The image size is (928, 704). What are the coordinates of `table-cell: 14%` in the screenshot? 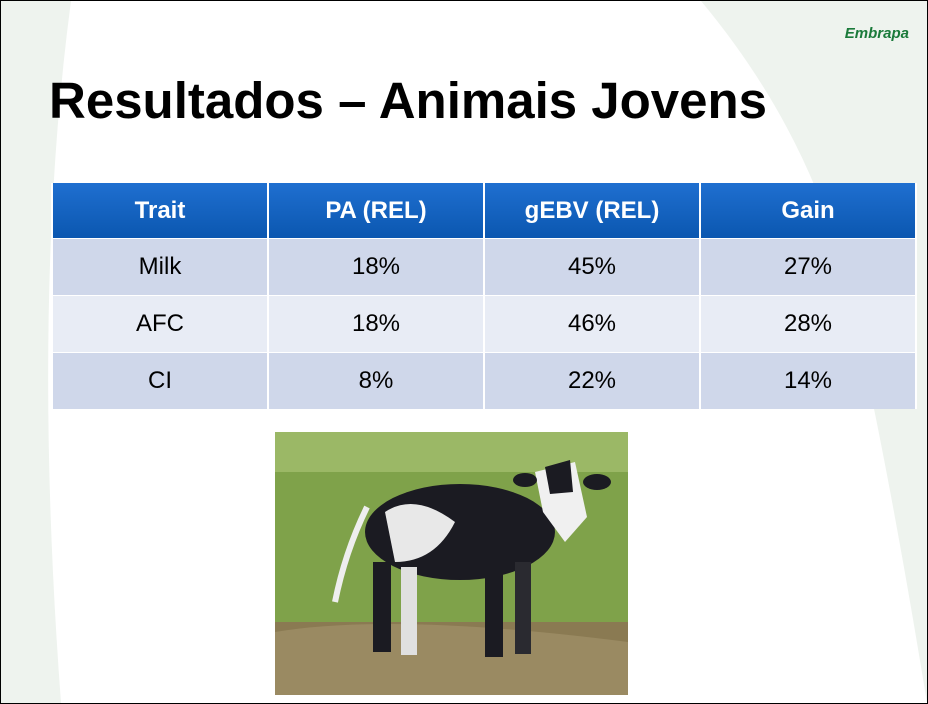 It's located at (808, 380).